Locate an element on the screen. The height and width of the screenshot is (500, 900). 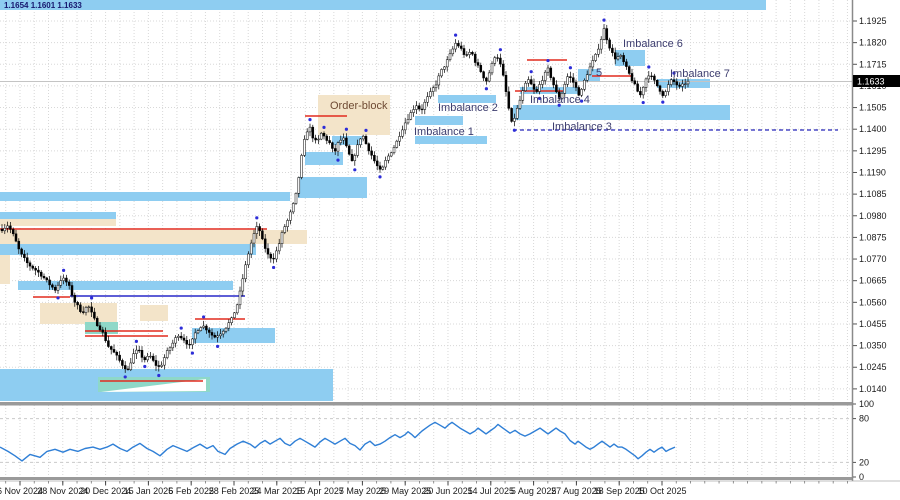
order-block-label: Order-block is located at coordinates (359, 106).